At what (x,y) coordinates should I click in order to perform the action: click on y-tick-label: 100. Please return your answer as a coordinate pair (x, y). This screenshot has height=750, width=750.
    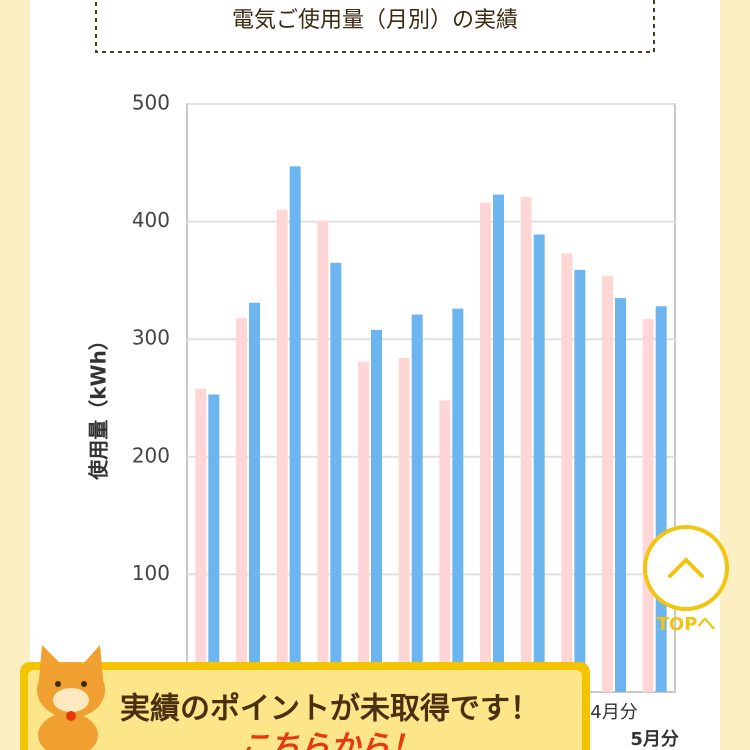
    Looking at the image, I should click on (151, 573).